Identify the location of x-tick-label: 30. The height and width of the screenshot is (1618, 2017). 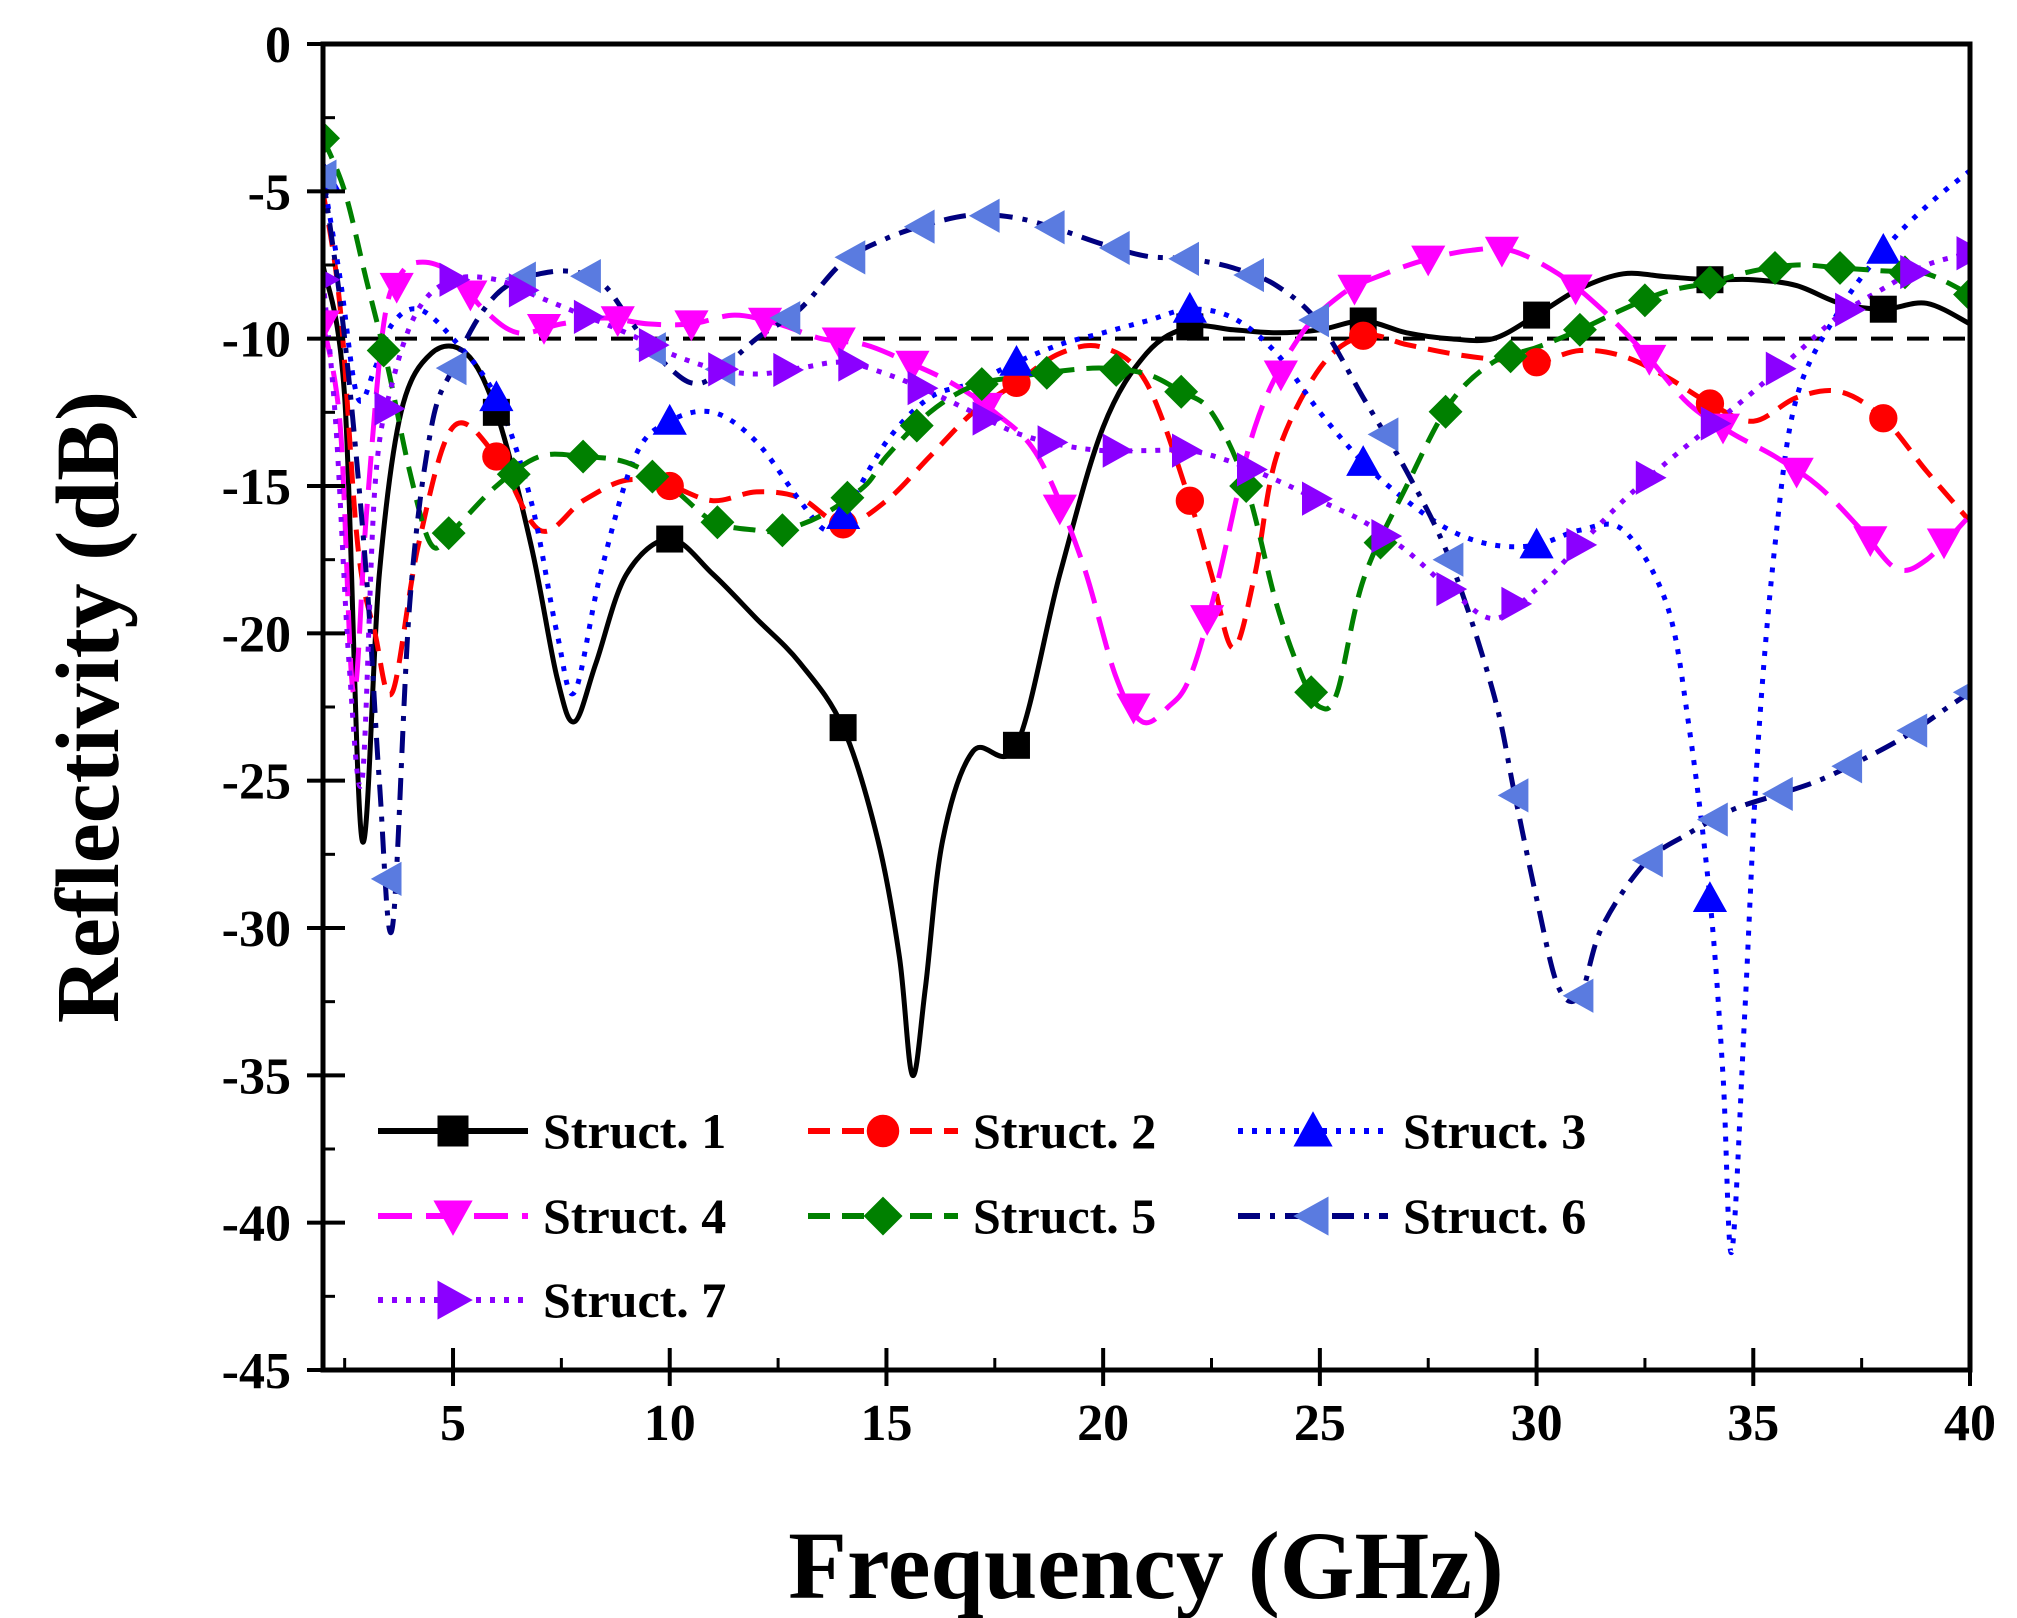
(1537, 1423).